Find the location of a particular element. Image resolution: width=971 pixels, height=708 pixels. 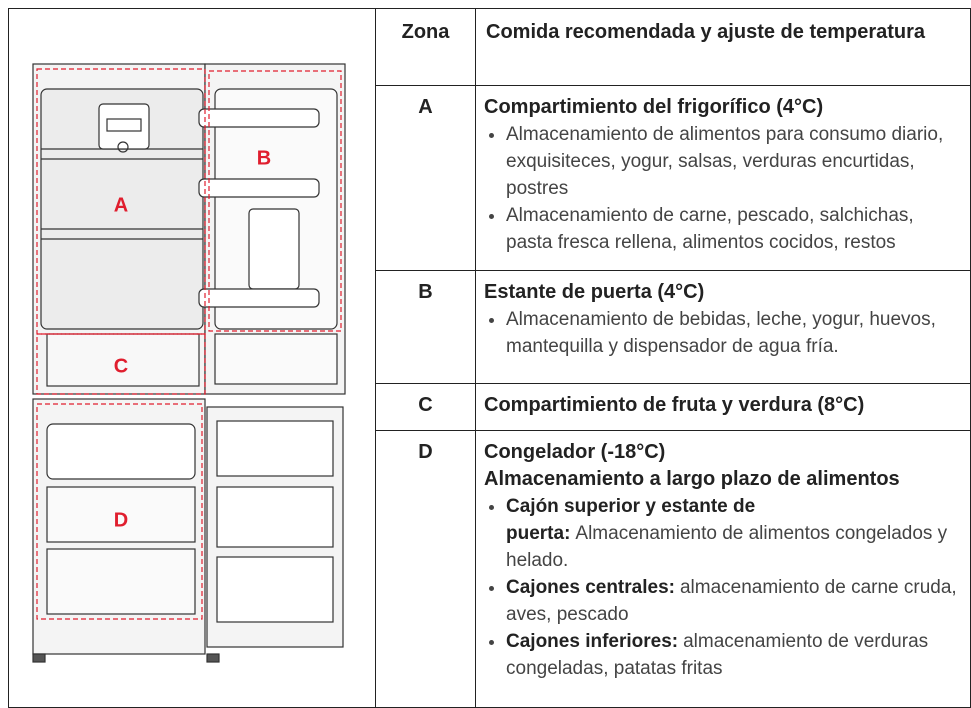

zone-label: A is located at coordinates (121, 205).